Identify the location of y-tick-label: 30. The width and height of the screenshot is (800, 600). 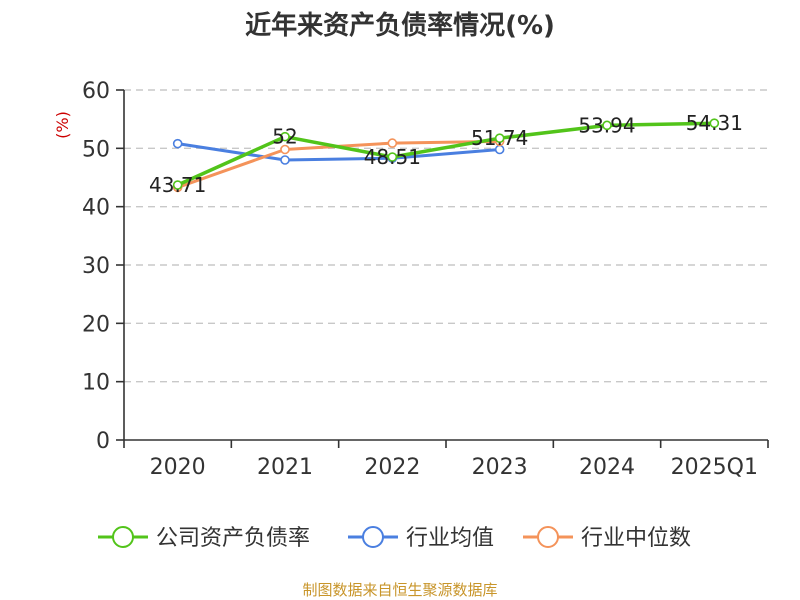
(96, 266).